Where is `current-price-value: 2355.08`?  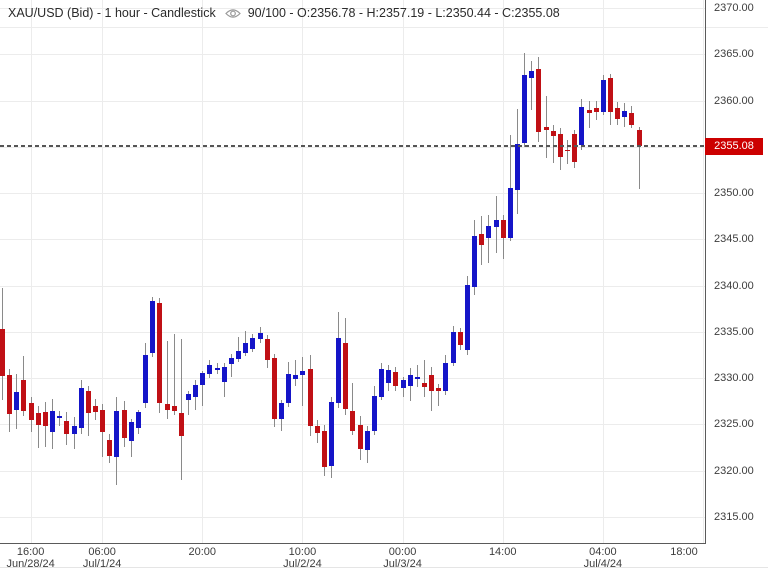 current-price-value: 2355.08 is located at coordinates (734, 146).